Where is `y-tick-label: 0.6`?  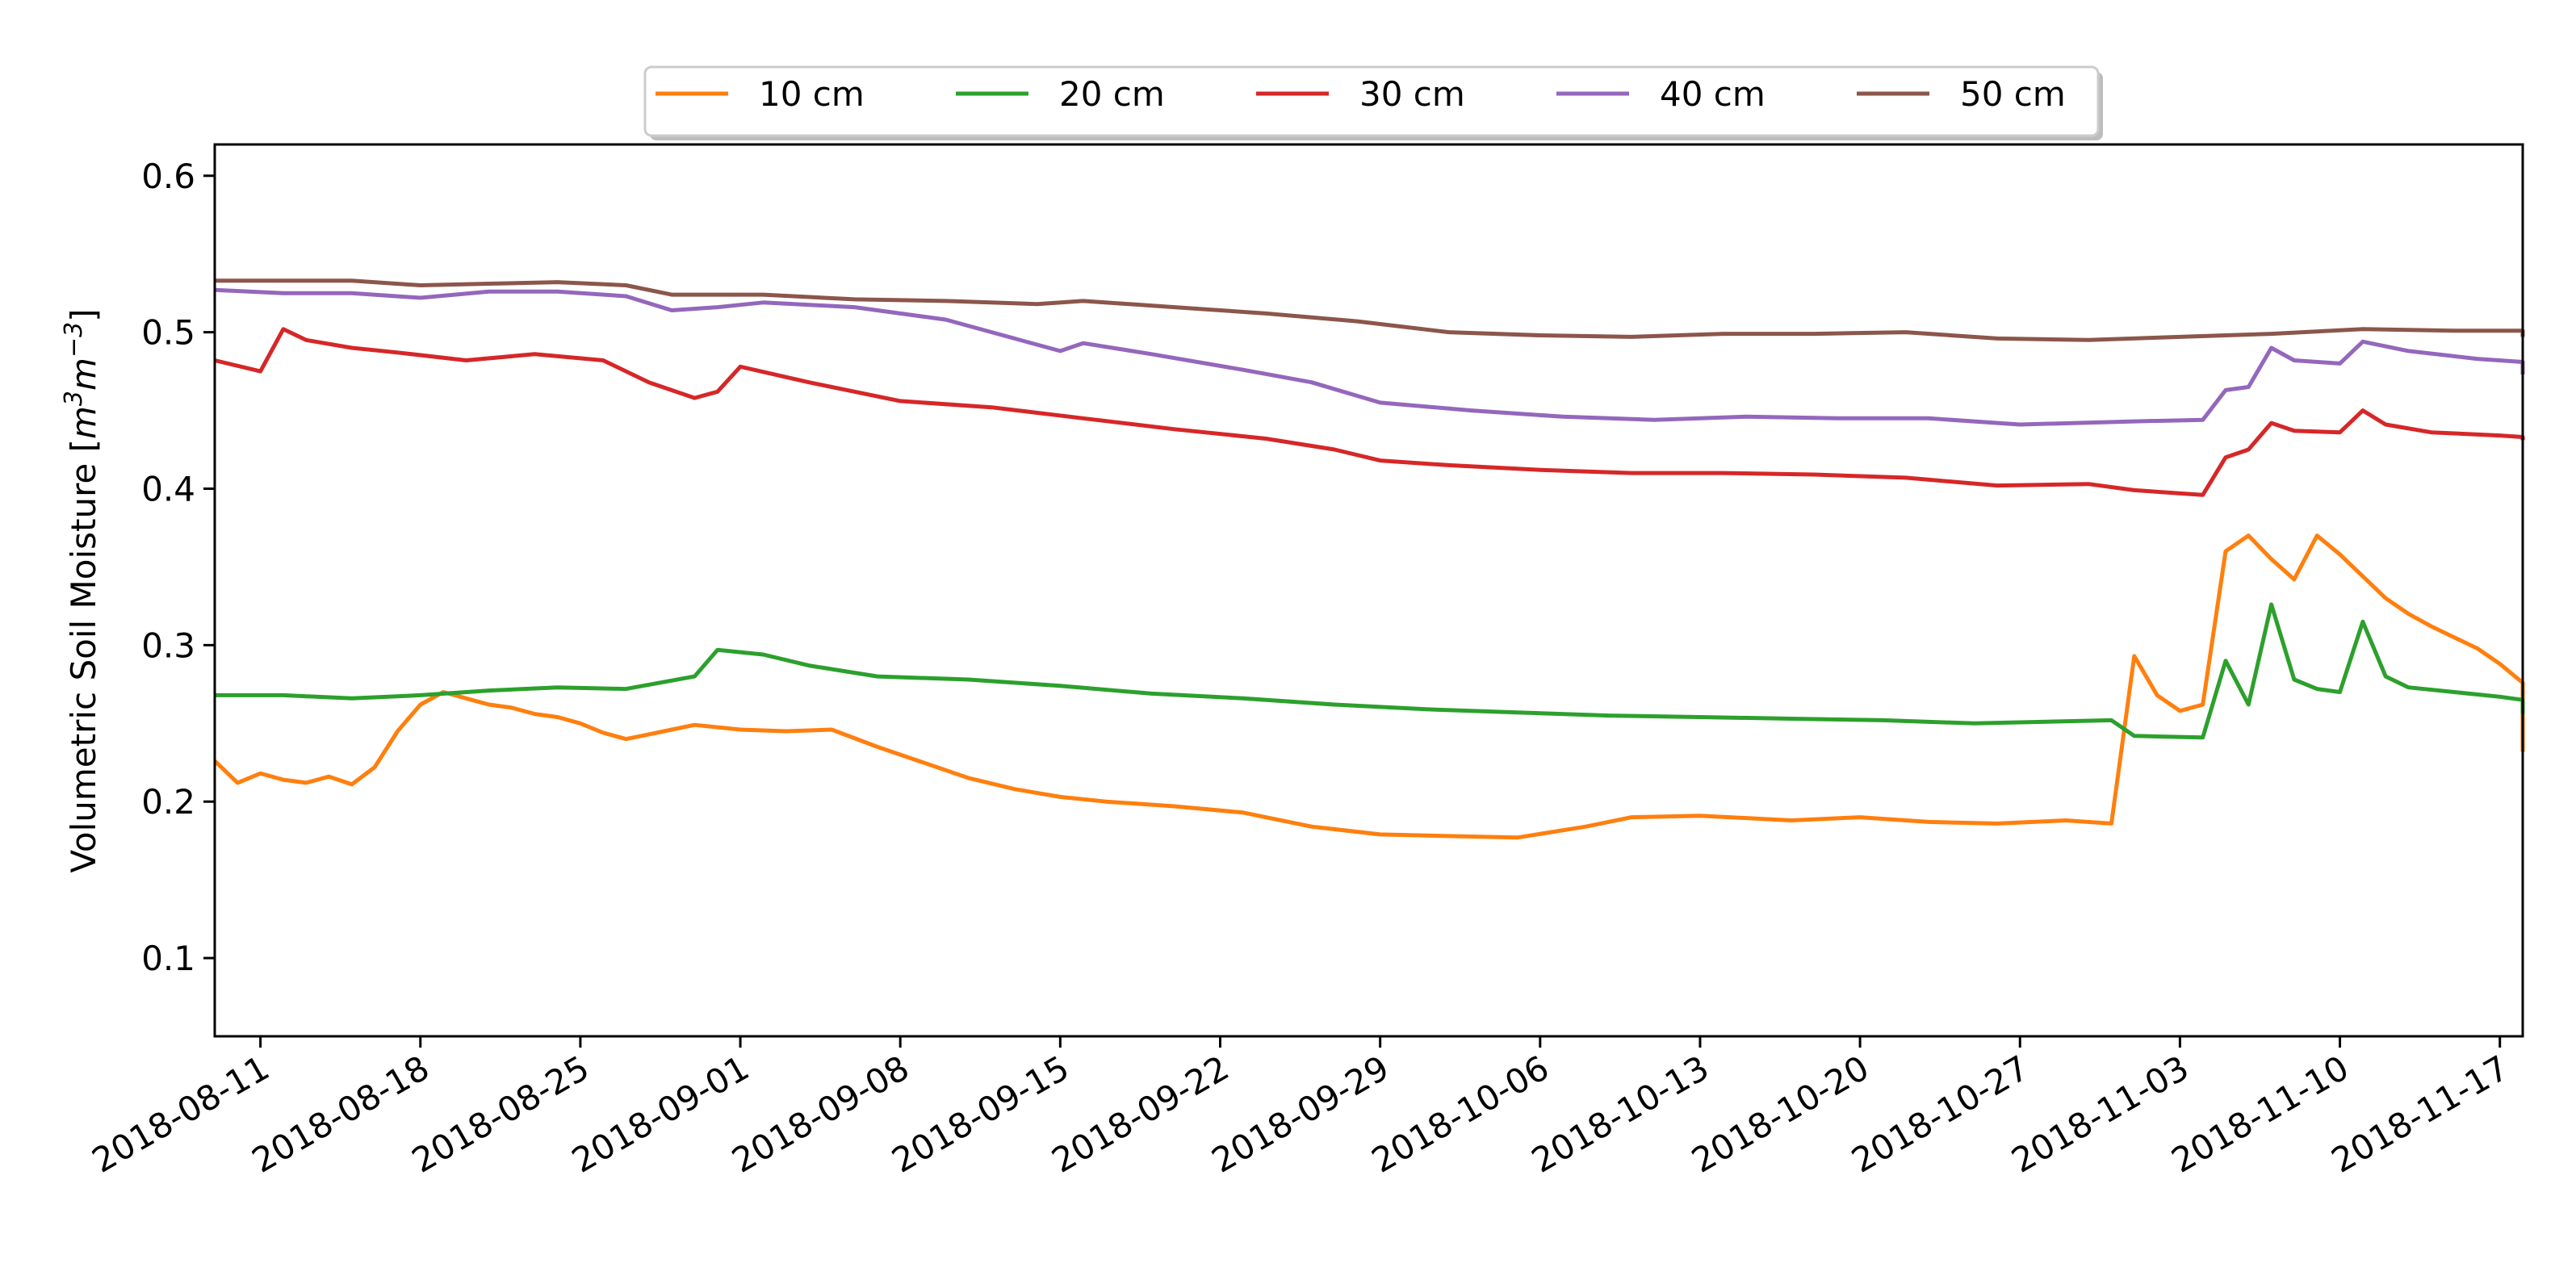
y-tick-label: 0.6 is located at coordinates (168, 177).